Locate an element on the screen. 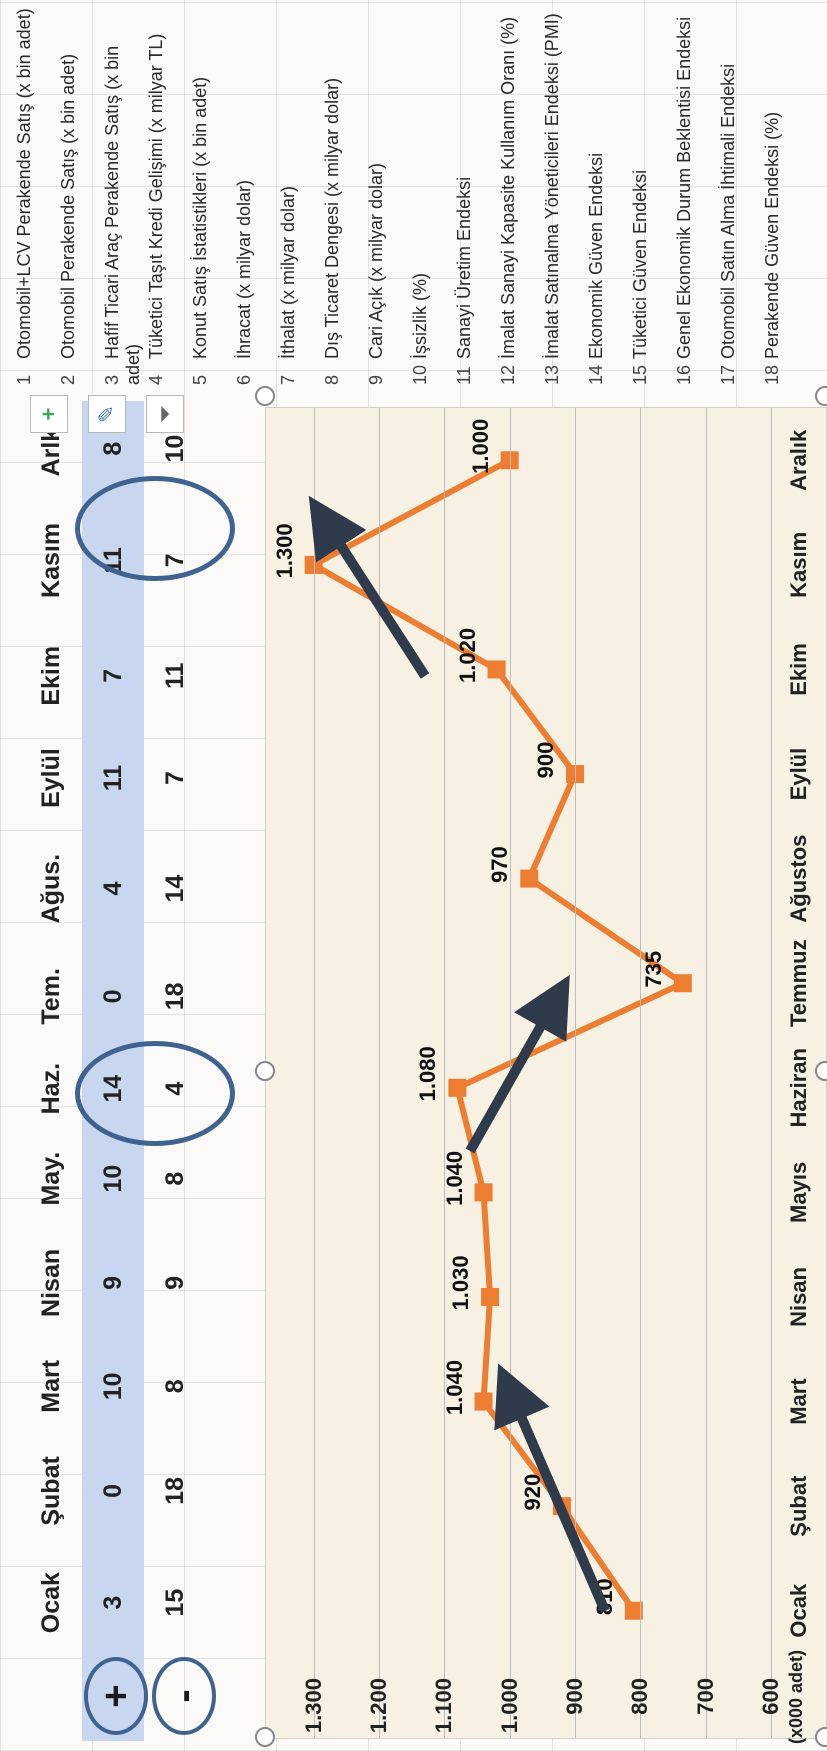  chart-styles-button: ✎ is located at coordinates (107, 414).